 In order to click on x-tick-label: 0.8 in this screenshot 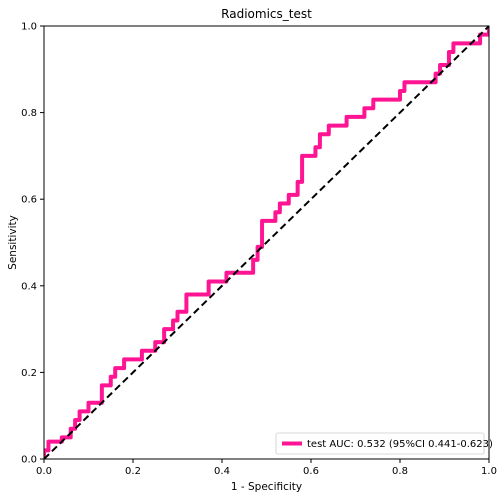, I will do `click(400, 471)`.